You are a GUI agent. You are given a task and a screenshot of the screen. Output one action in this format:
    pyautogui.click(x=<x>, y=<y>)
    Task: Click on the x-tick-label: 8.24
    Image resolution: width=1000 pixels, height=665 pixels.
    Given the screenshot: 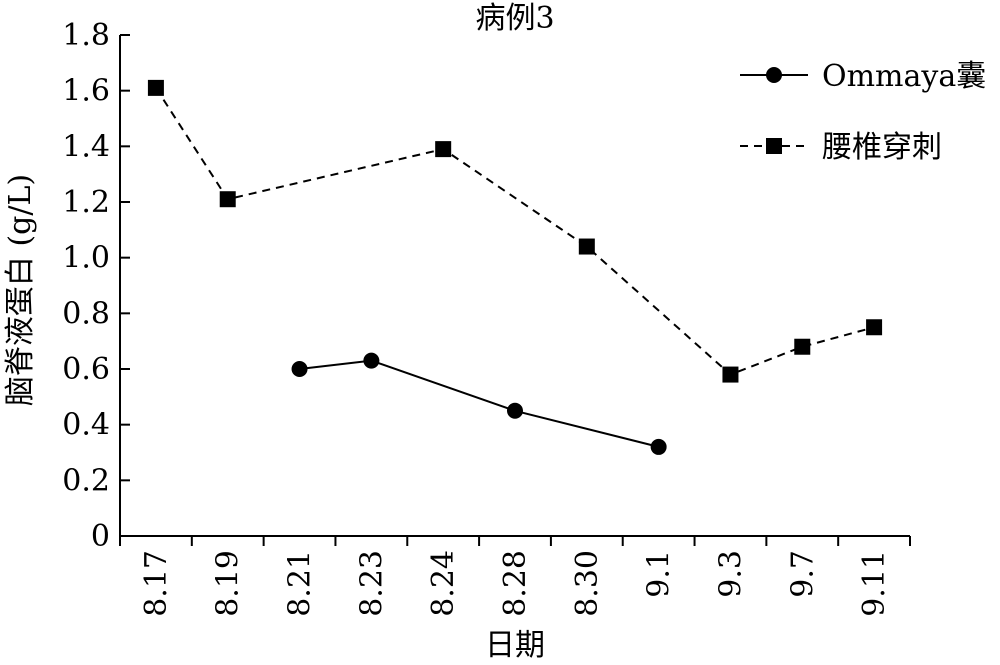 What is the action you would take?
    pyautogui.click(x=443, y=583)
    